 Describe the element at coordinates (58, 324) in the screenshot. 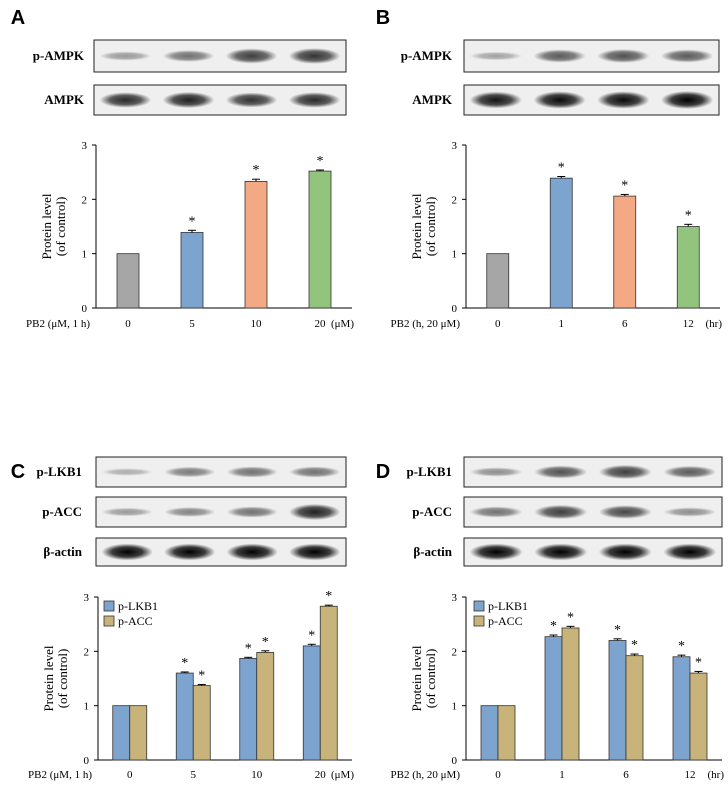

I see `x-axis-label: PB2 (μM, 1 h)` at that location.